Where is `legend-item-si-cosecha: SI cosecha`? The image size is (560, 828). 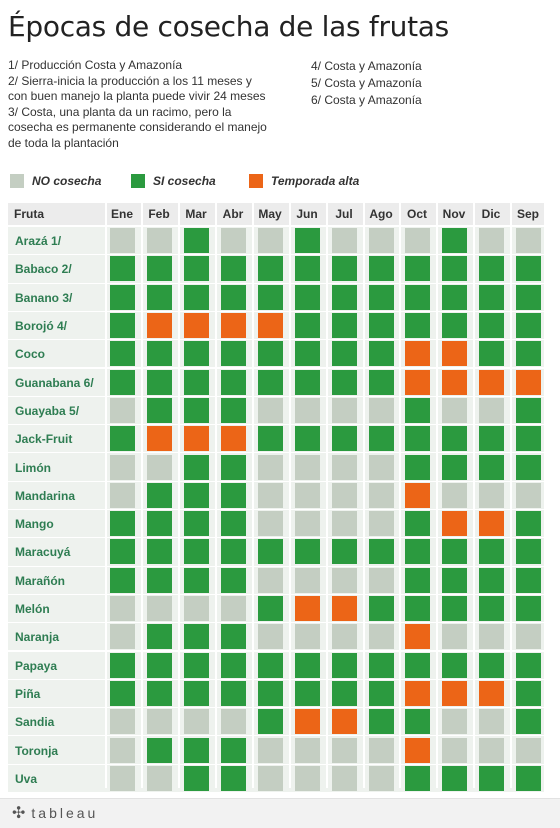
legend-item-si-cosecha: SI cosecha is located at coordinates (173, 181).